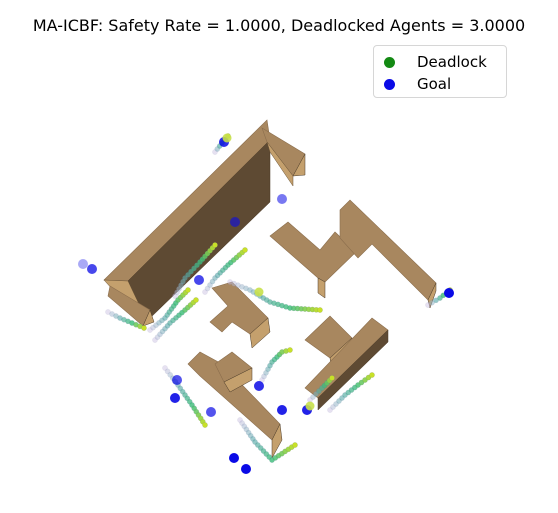 Image resolution: width=558 pixels, height=513 pixels. Describe the element at coordinates (434, 84) in the screenshot. I see `legend-label-goal: Goal` at that location.